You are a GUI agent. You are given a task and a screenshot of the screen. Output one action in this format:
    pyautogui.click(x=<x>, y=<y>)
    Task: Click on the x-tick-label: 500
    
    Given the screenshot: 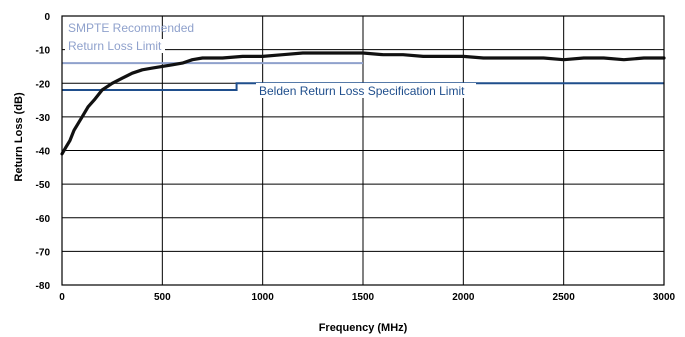 What is the action you would take?
    pyautogui.click(x=162, y=297)
    